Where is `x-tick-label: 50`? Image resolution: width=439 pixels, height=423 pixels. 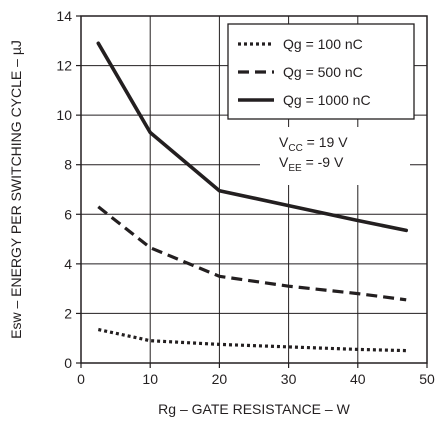
x-tick-label: 50 is located at coordinates (427, 379).